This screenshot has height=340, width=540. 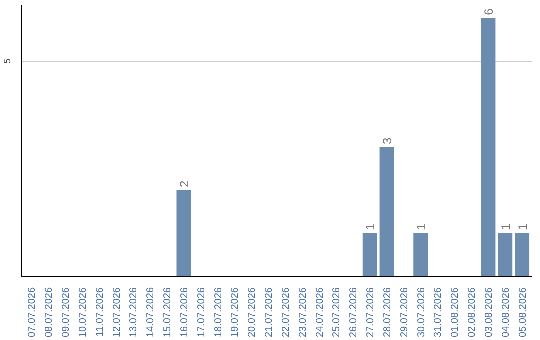 What do you see at coordinates (523, 312) in the screenshot?
I see `x-tick-label: 05.08.2026` at bounding box center [523, 312].